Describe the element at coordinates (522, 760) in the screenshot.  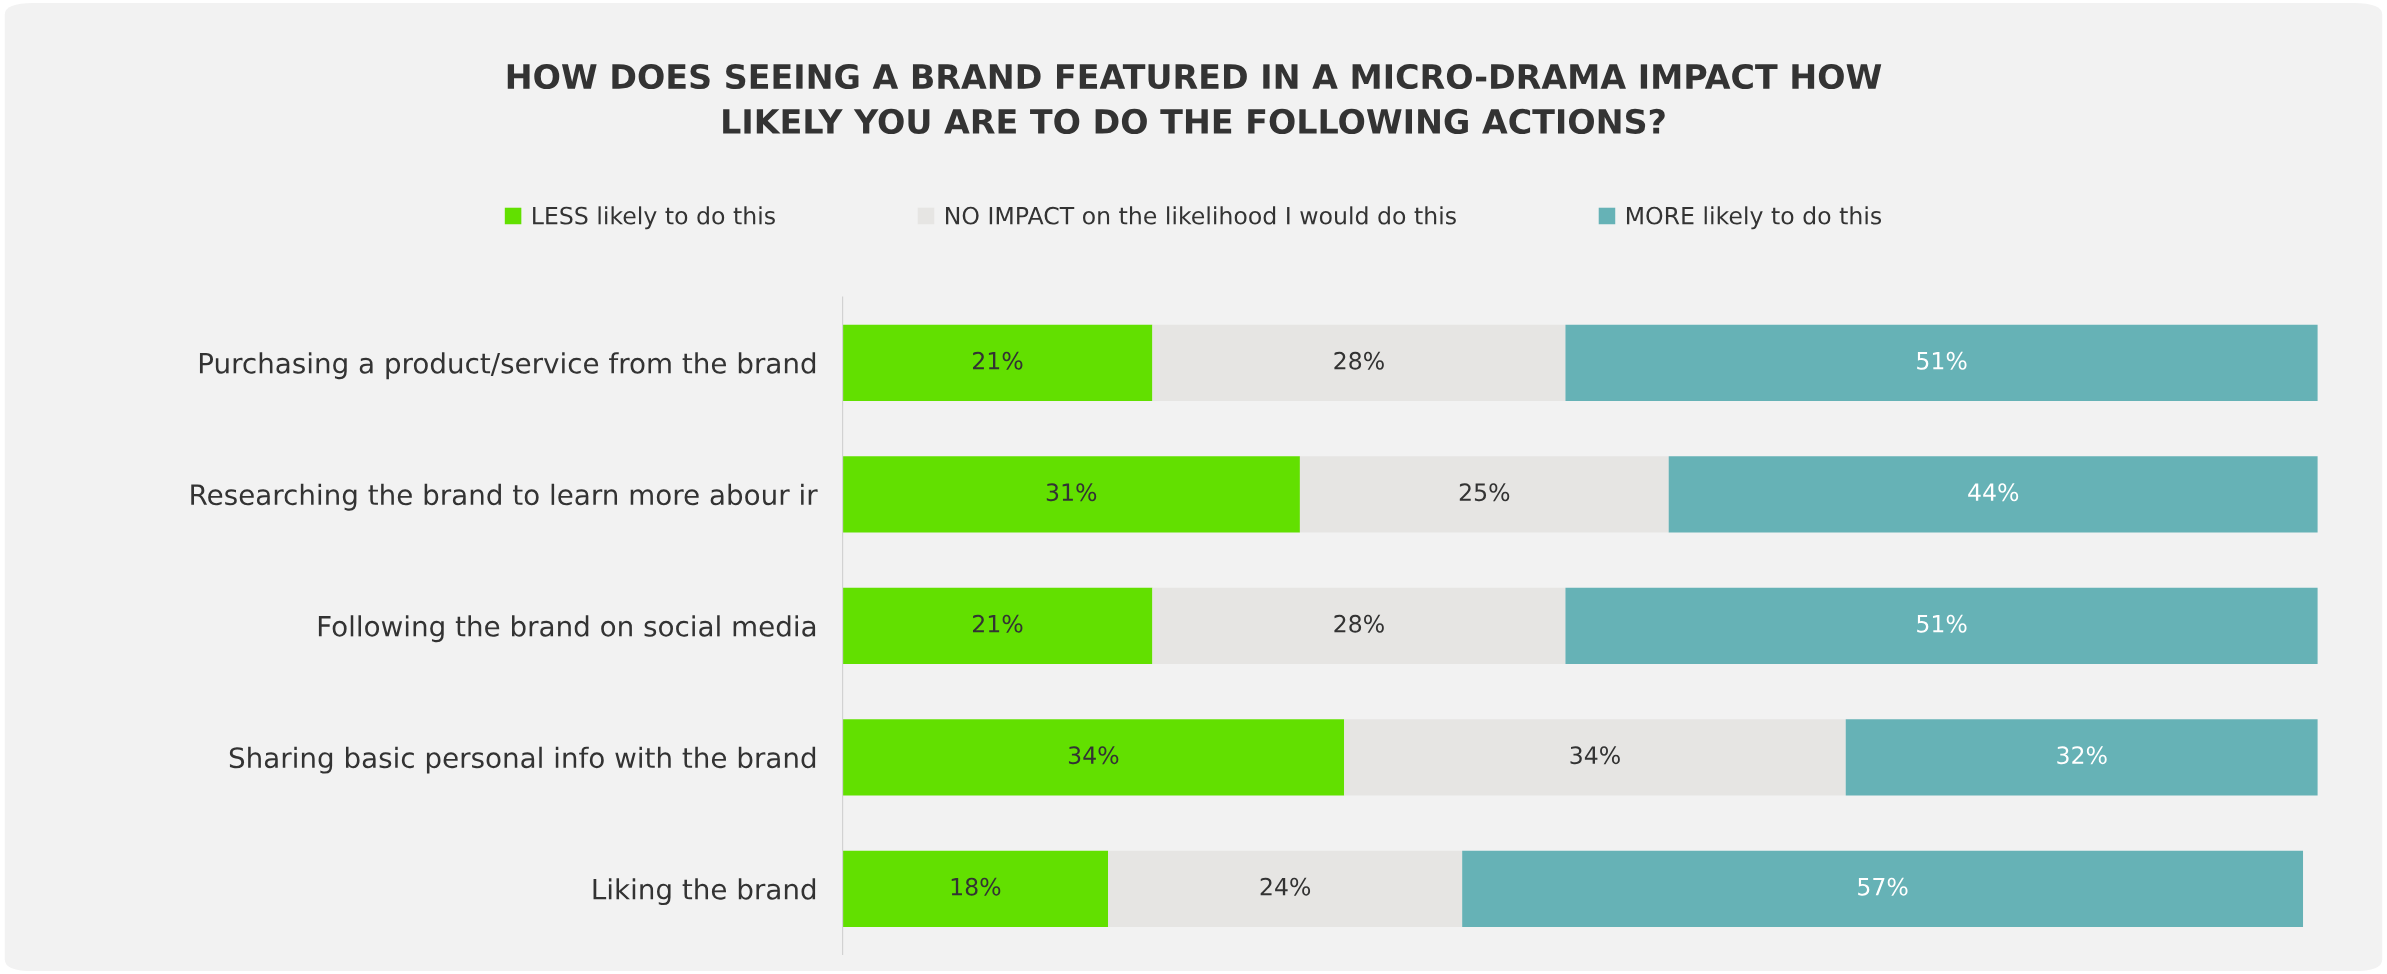
I see `y-tick-label: Sharing basic personal info with the brand` at that location.